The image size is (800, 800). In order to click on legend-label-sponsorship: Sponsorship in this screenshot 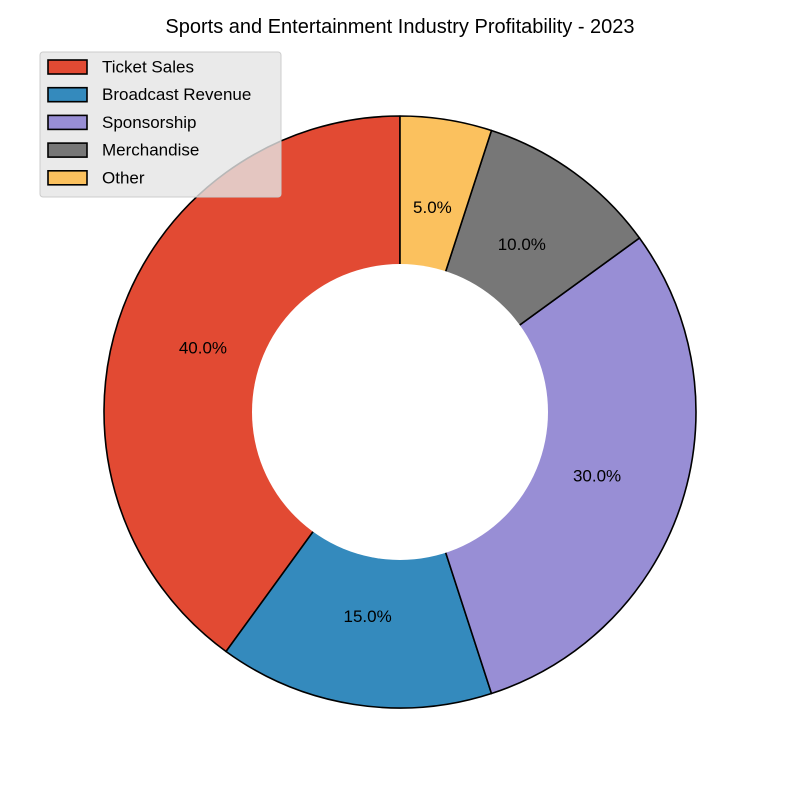, I will do `click(149, 122)`.